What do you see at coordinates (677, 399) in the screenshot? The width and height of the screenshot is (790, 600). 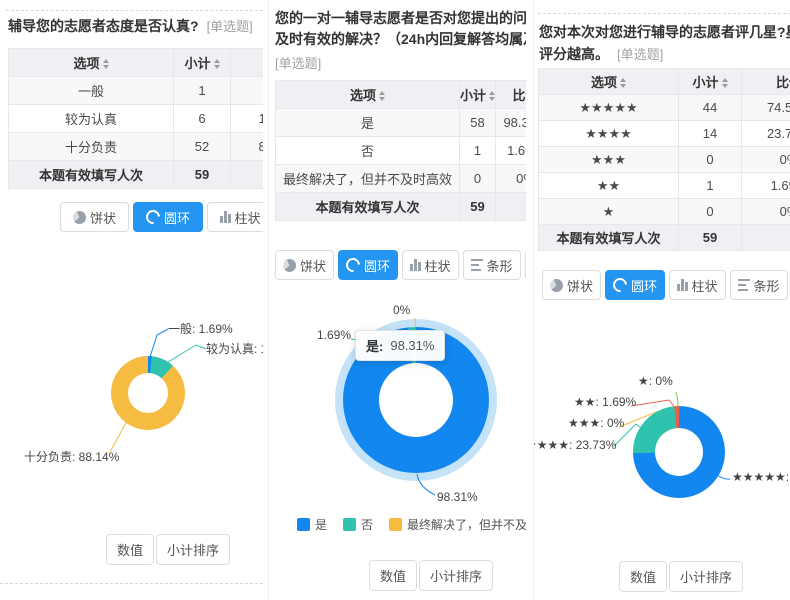 I see `leader-line-green` at bounding box center [677, 399].